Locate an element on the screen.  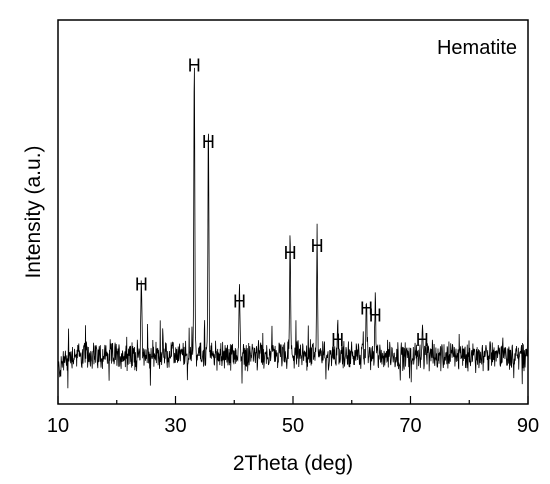
x-tick-label: 90 is located at coordinates (528, 426).